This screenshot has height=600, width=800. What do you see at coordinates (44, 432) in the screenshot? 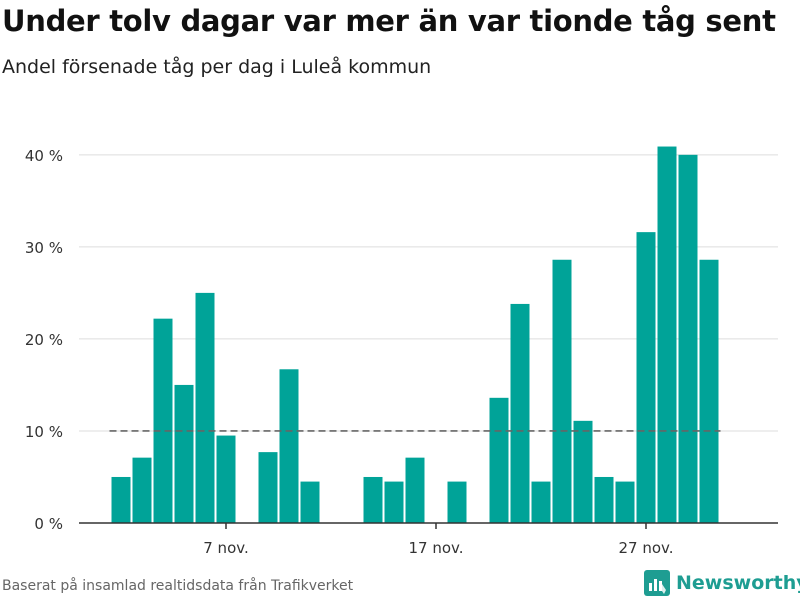
I see `y-tick-label: 10 %` at bounding box center [44, 432].